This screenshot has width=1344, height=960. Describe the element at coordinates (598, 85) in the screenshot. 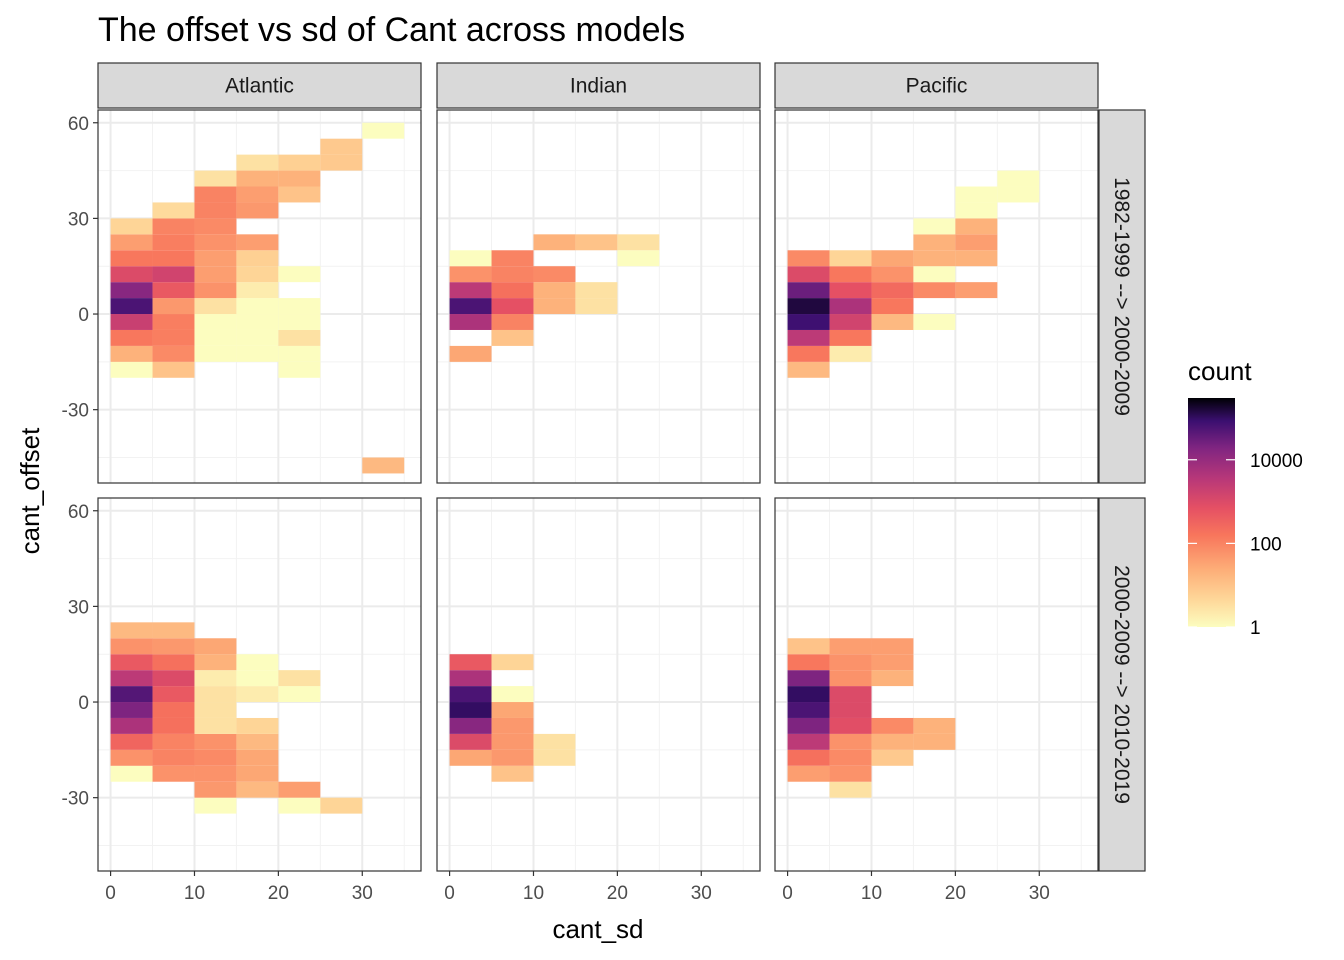

I see `strip-indian: Indian` at that location.